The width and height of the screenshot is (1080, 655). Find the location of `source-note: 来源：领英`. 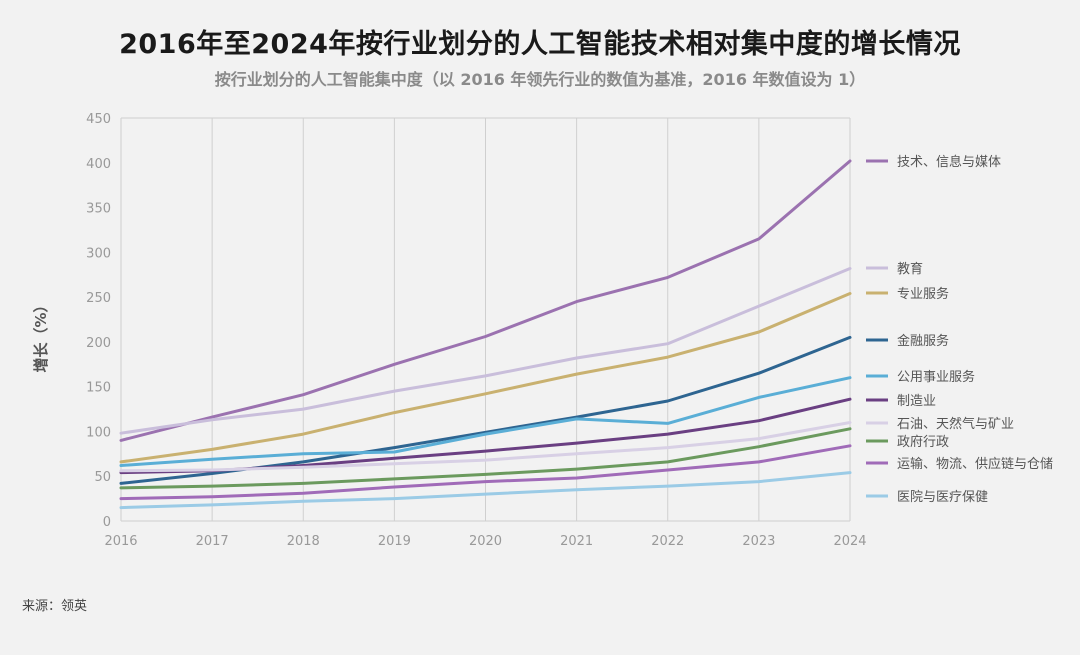

source-note: 来源：领英 is located at coordinates (55, 606).